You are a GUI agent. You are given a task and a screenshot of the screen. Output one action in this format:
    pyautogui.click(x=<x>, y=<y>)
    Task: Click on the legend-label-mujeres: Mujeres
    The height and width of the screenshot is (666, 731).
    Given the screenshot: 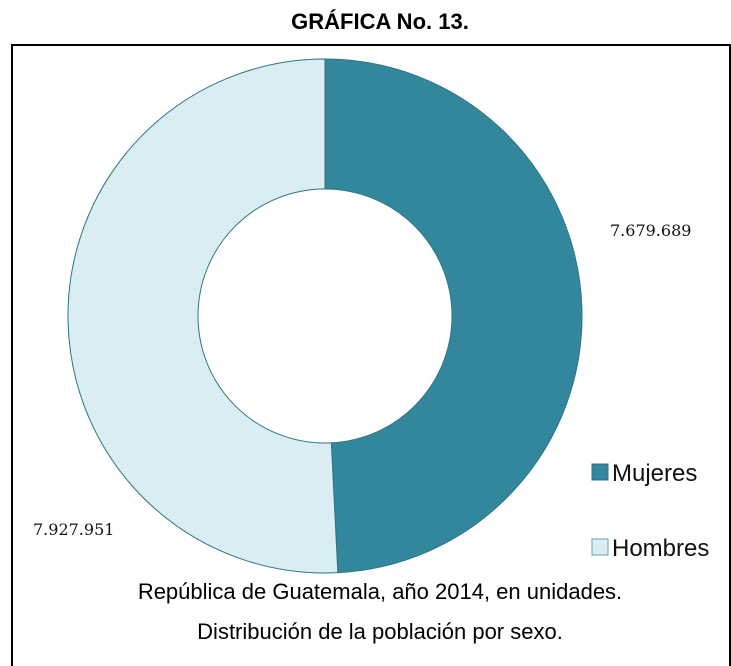 What is the action you would take?
    pyautogui.click(x=654, y=473)
    